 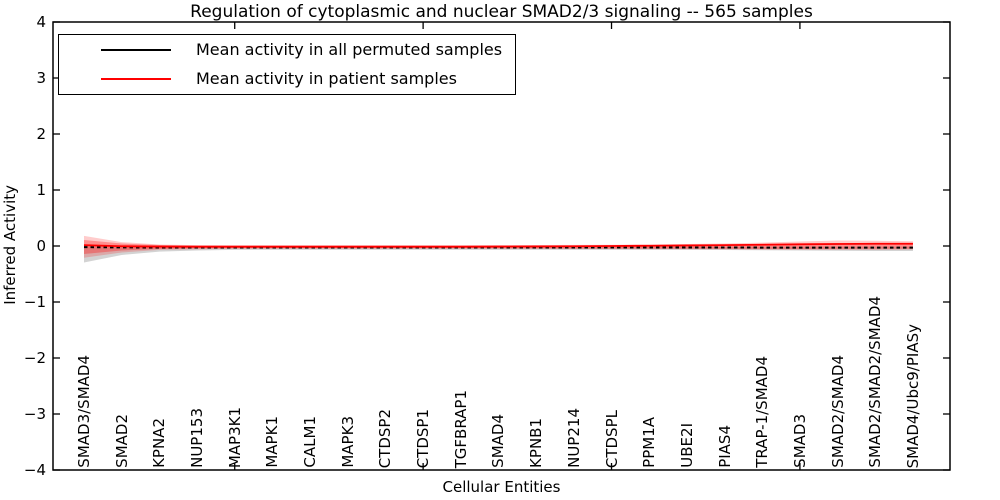 What do you see at coordinates (501, 487) in the screenshot?
I see `x-axis-label: Cellular Entities` at bounding box center [501, 487].